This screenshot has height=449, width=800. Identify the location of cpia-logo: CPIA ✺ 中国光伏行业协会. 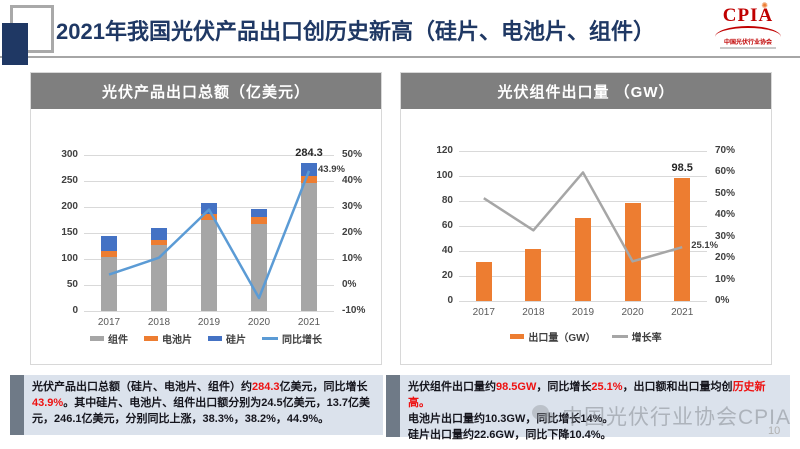
(748, 25).